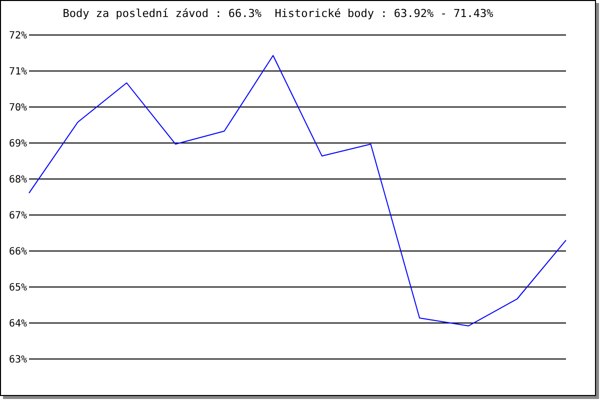 The image size is (600, 400). What do you see at coordinates (17, 216) in the screenshot?
I see `y-tick-label: 67%` at bounding box center [17, 216].